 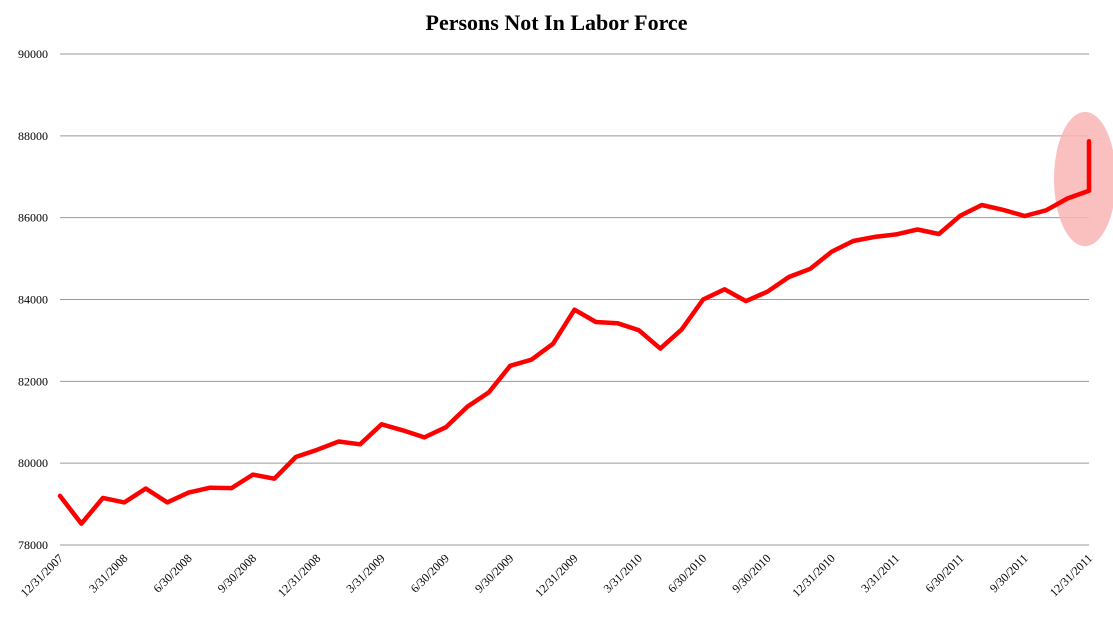 I want to click on y-tick-label: 88000, so click(x=33, y=136).